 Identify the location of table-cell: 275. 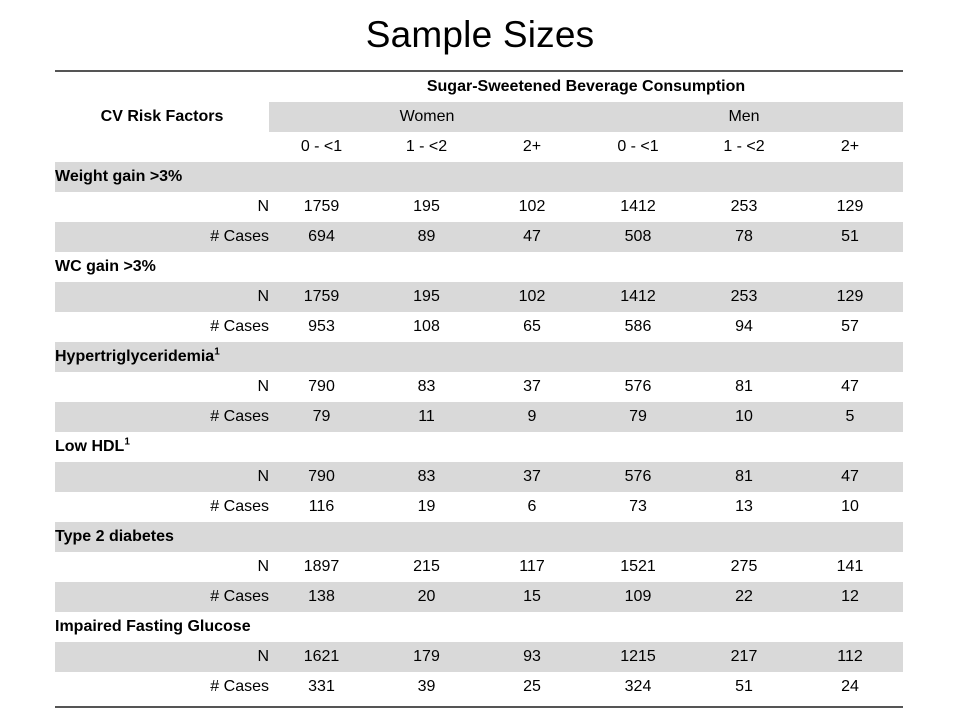
(744, 566).